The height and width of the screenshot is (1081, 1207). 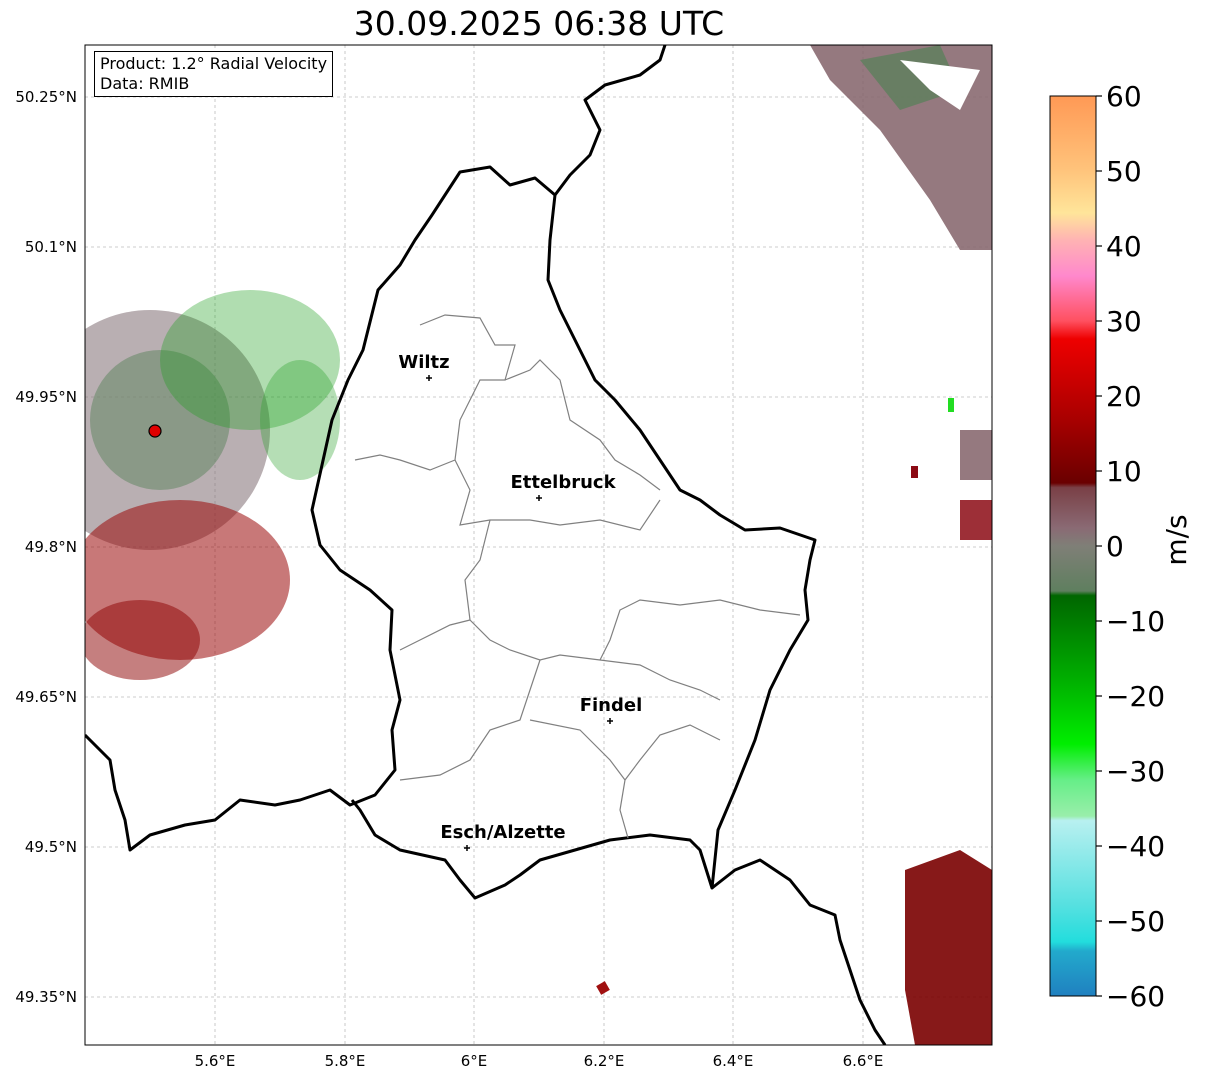 What do you see at coordinates (46, 697) in the screenshot?
I see `lat-tick-label: 49.65°N` at bounding box center [46, 697].